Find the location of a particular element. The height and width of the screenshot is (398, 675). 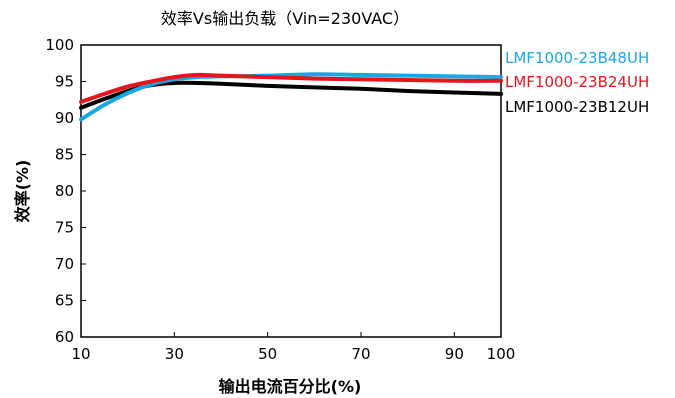

x-tick-label: 100 is located at coordinates (501, 354).